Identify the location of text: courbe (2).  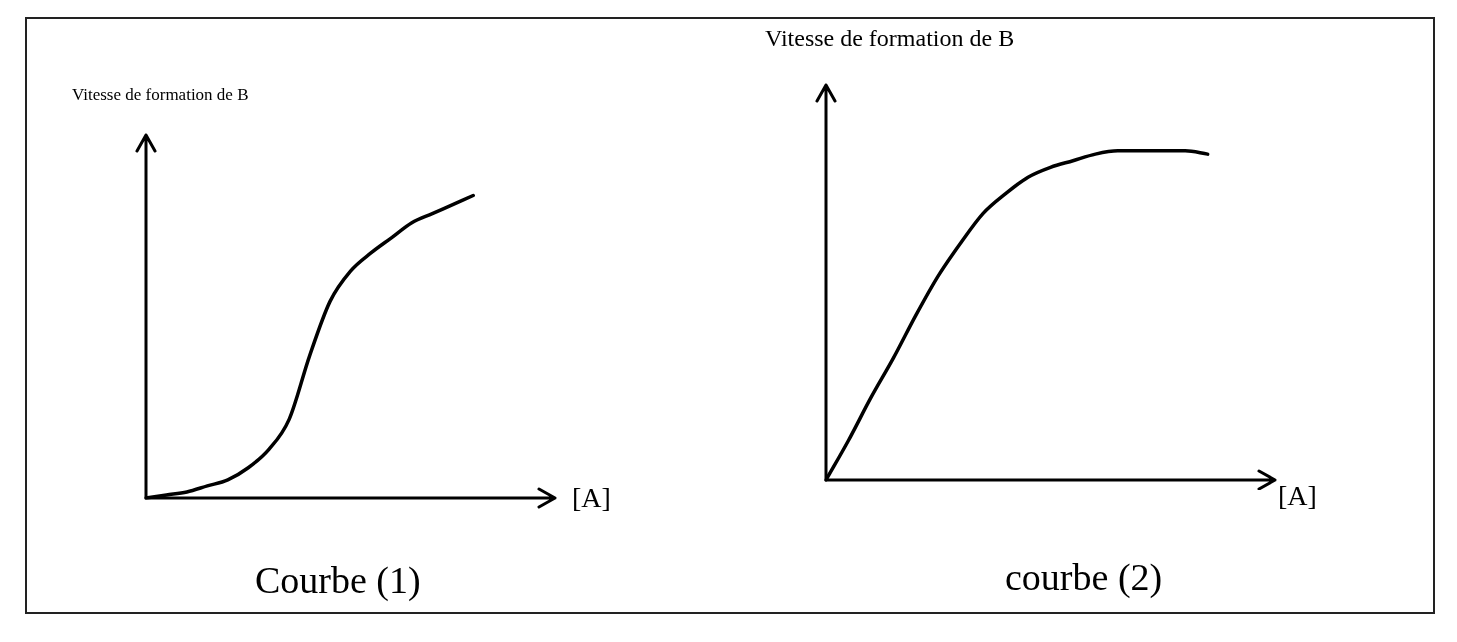
(1084, 577).